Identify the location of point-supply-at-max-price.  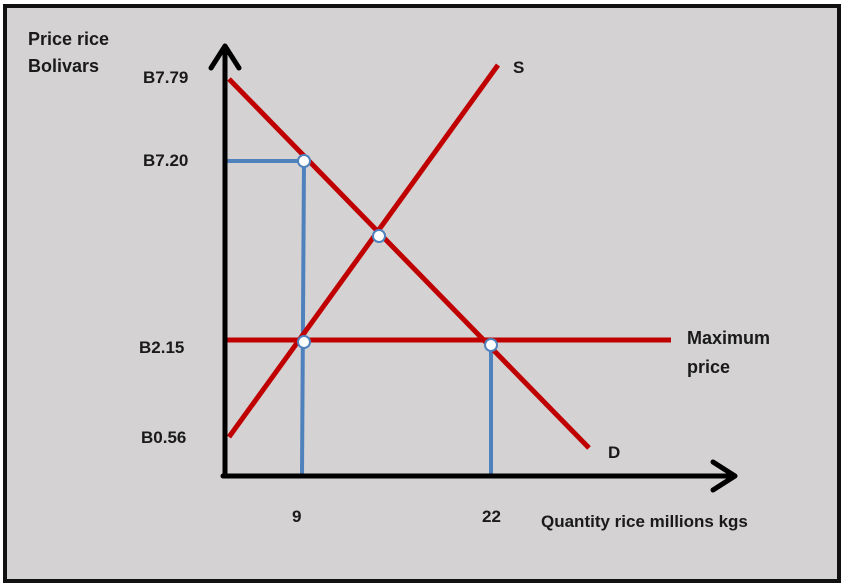
(304, 342).